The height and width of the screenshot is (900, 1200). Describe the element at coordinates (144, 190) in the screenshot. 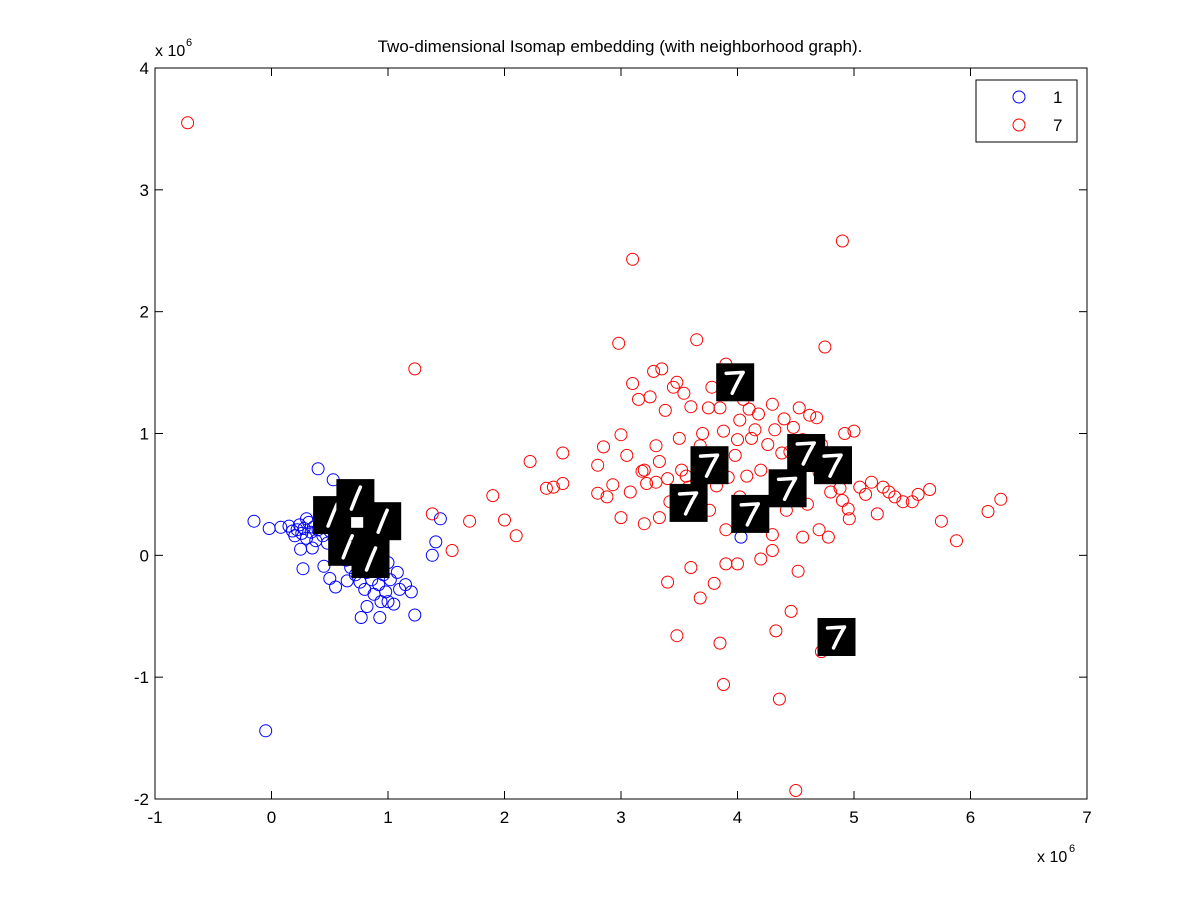

I see `y-tick-label: 3` at that location.